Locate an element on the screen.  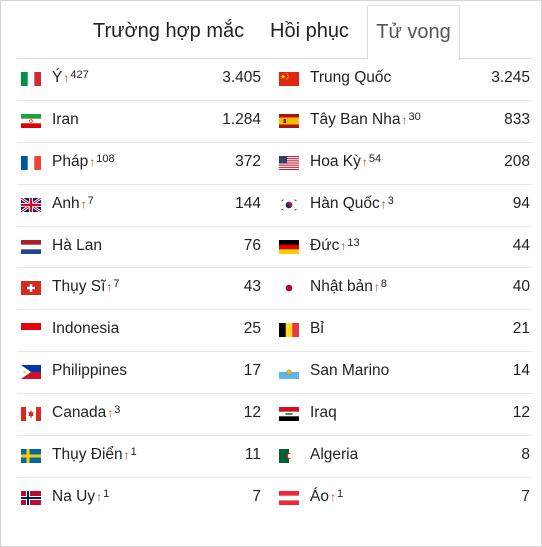
country-entry: Đức↑13 44 is located at coordinates (403, 248).